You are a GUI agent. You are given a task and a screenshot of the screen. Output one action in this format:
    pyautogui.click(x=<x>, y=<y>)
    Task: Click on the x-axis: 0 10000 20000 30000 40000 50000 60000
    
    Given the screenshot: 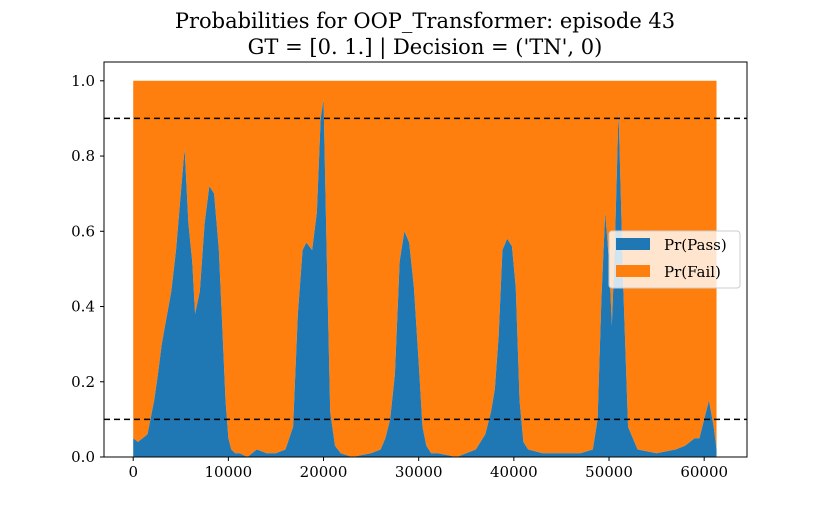 What is the action you would take?
    pyautogui.click(x=428, y=469)
    